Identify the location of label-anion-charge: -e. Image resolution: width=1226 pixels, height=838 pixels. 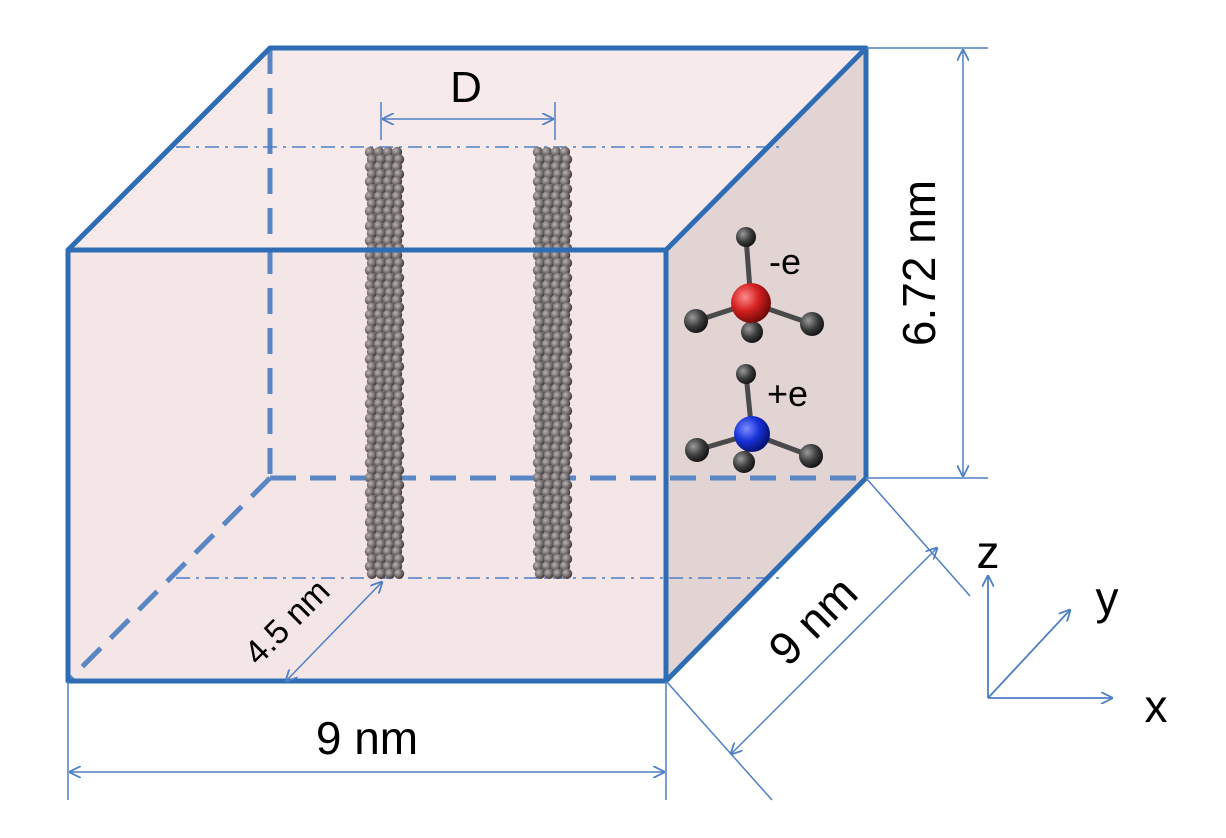
(785, 261).